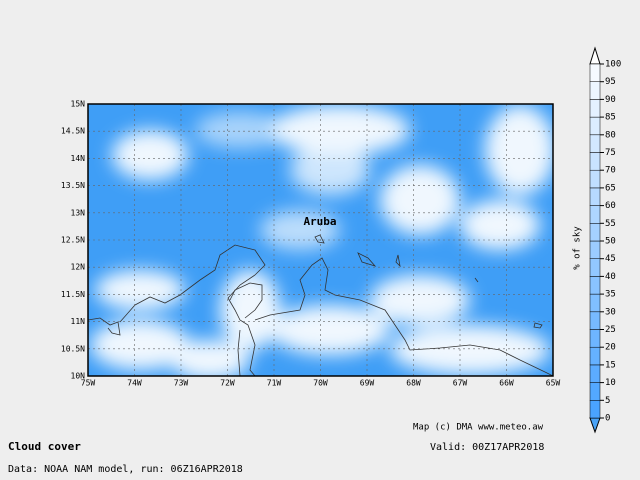 The width and height of the screenshot is (640, 480). What do you see at coordinates (413, 383) in the screenshot?
I see `lon-label: 68W` at bounding box center [413, 383].